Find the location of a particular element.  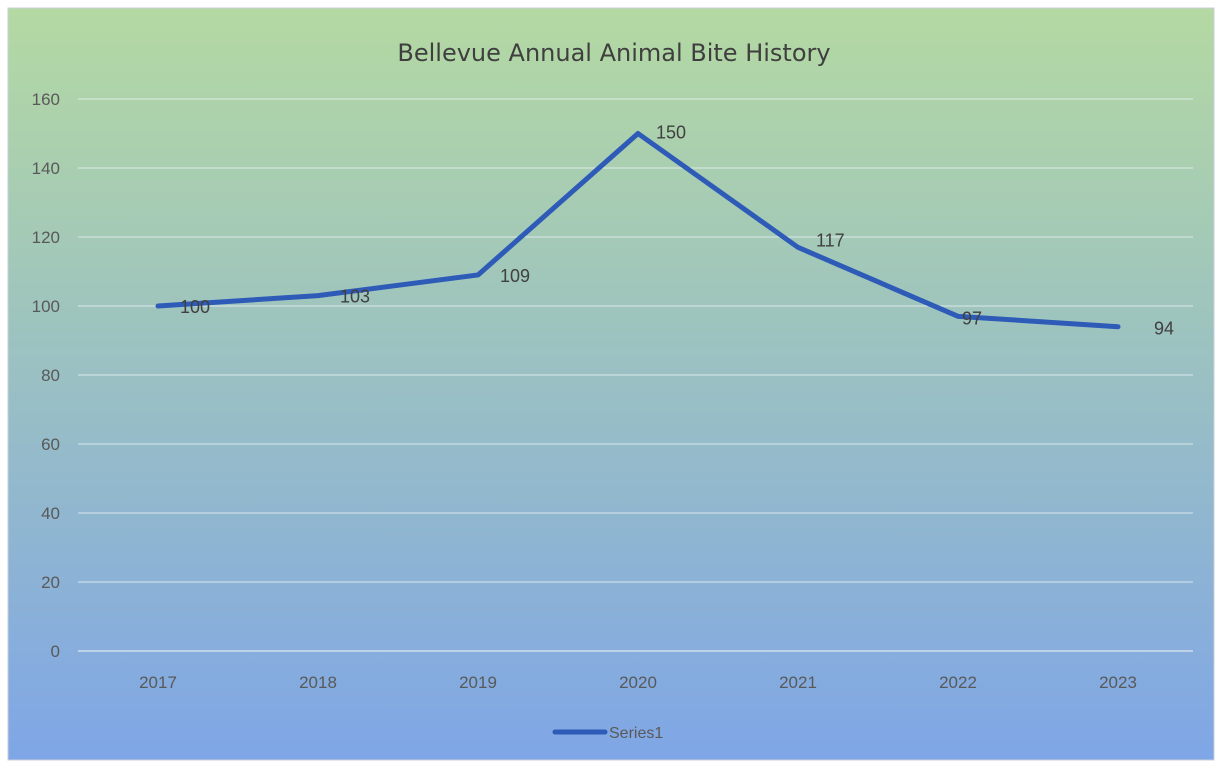

data-label: 97 is located at coordinates (972, 318).